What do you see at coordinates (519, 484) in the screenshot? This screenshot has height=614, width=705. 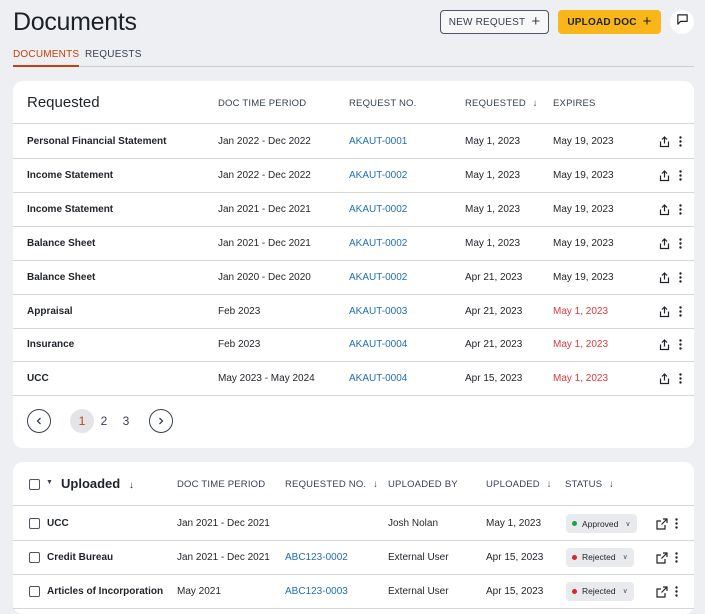 I see `col-uploaded: UPLOADED ↓` at bounding box center [519, 484].